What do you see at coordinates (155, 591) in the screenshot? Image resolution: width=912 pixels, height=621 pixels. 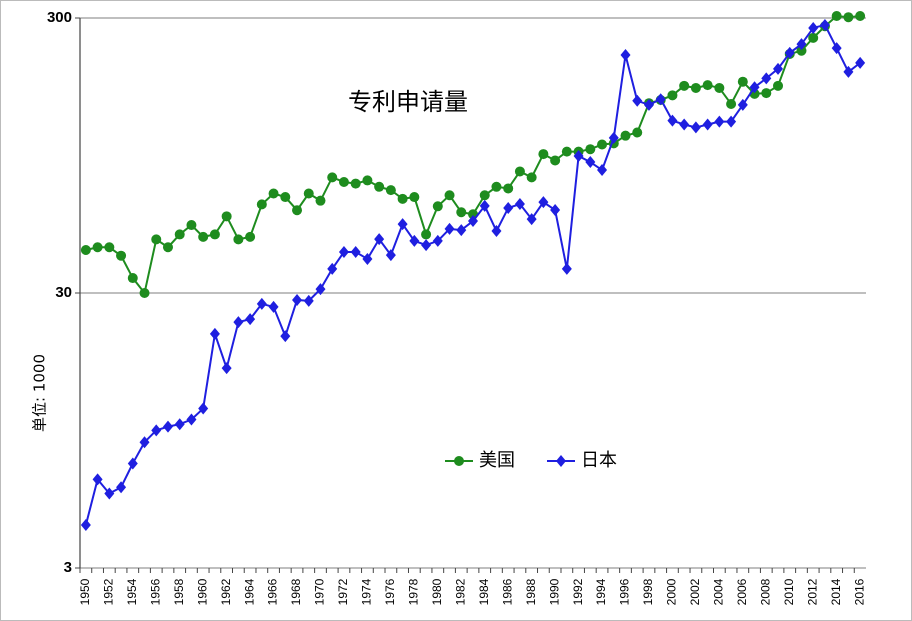 I see `x-tick-label: 1956` at bounding box center [155, 591].